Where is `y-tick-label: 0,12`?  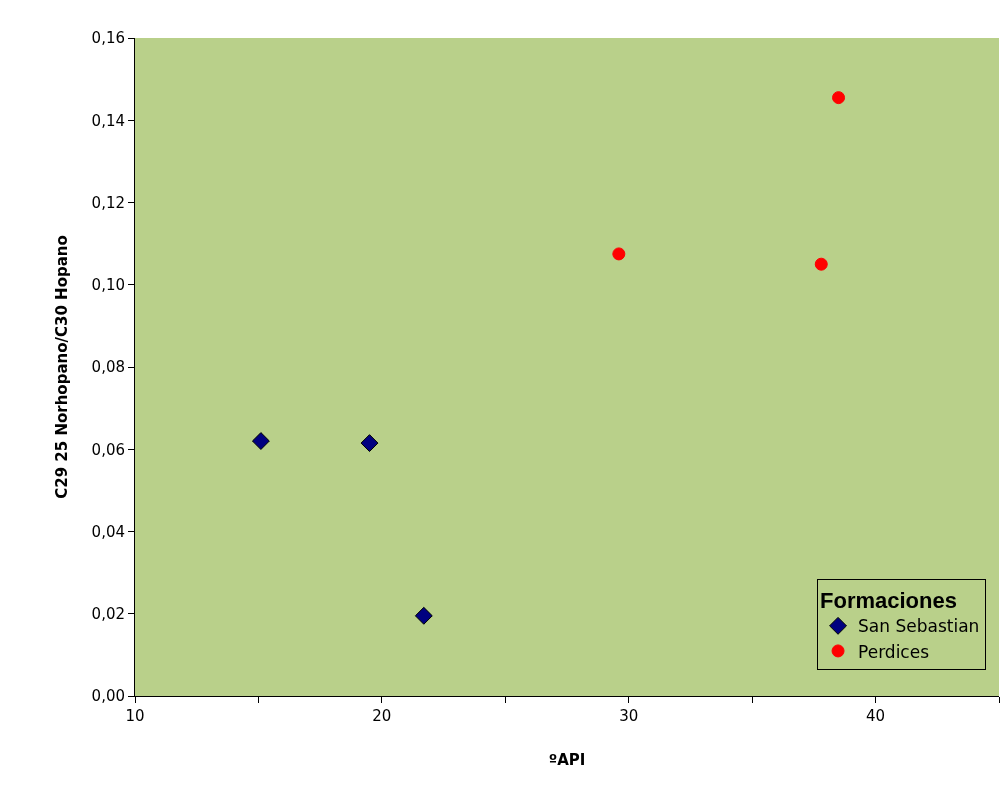 y-tick-label: 0,12 is located at coordinates (108, 202).